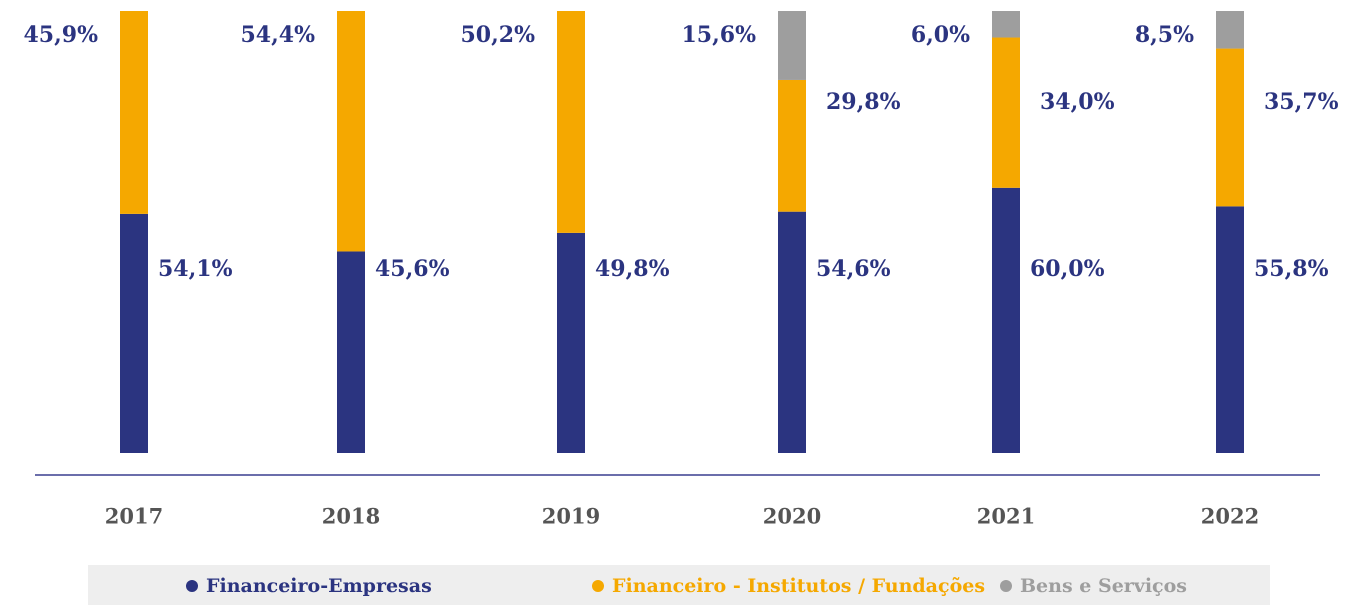  I want to click on data-label: 45,6%, so click(412, 269).